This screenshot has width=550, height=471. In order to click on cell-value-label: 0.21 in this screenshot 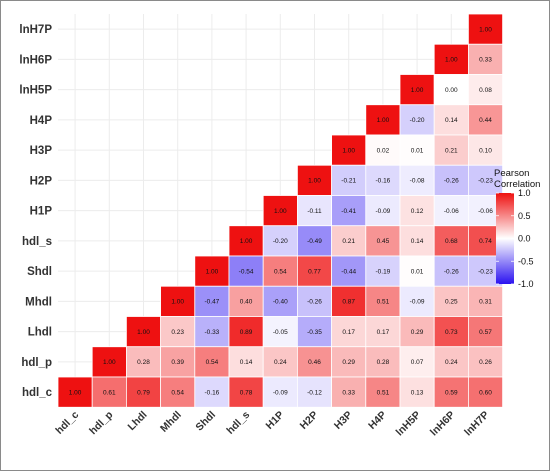, I will do `click(348, 241)`.